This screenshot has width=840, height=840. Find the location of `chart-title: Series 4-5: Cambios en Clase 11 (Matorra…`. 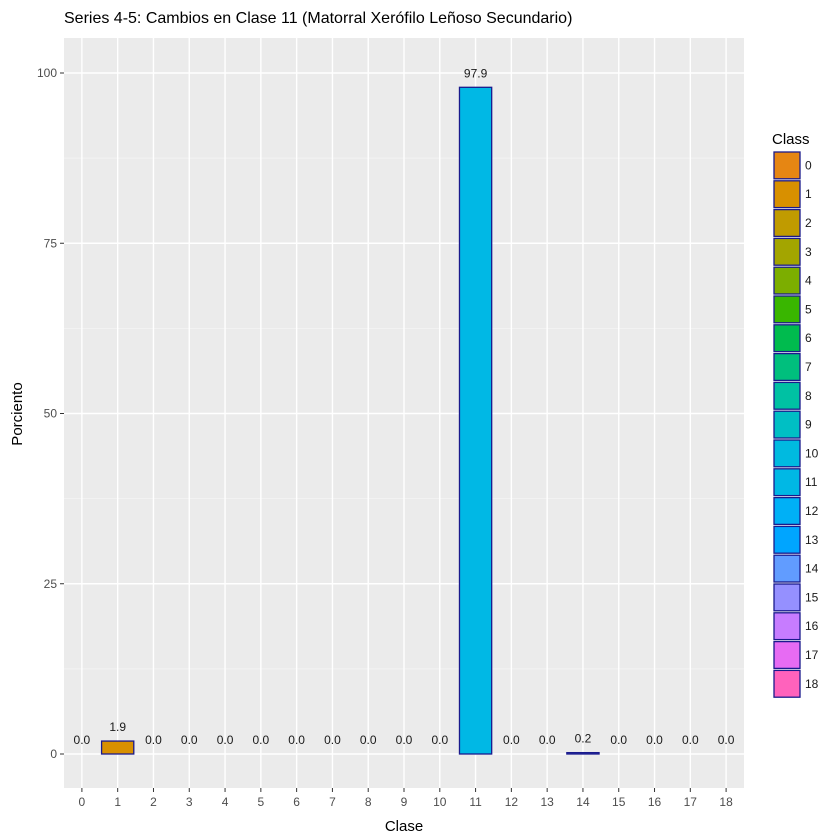

chart-title: Series 4-5: Cambios en Clase 11 (Matorra… is located at coordinates (318, 18).